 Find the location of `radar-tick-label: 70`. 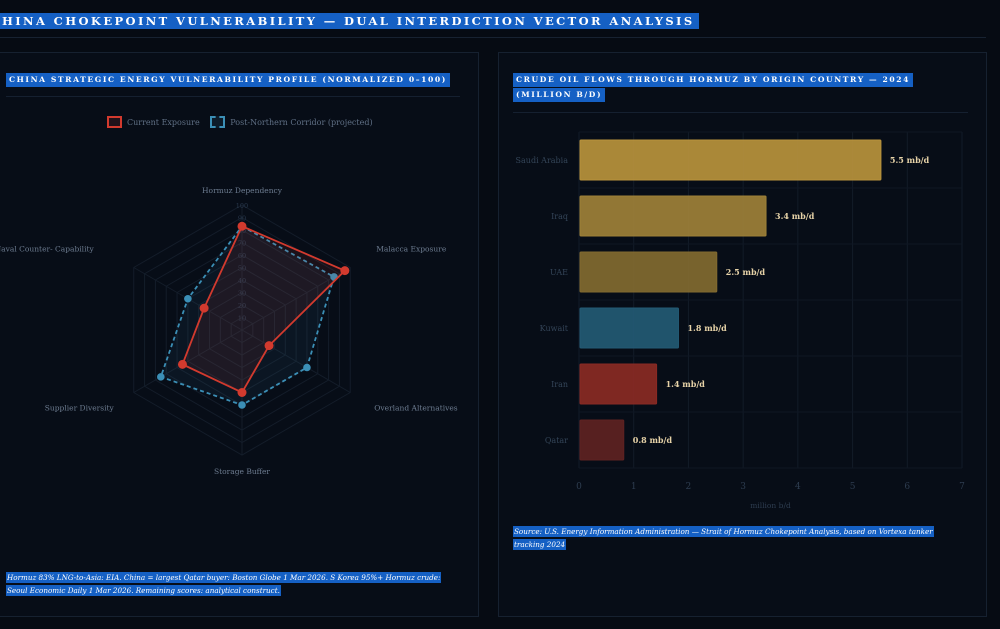

radar-tick-label: 70 is located at coordinates (242, 244).